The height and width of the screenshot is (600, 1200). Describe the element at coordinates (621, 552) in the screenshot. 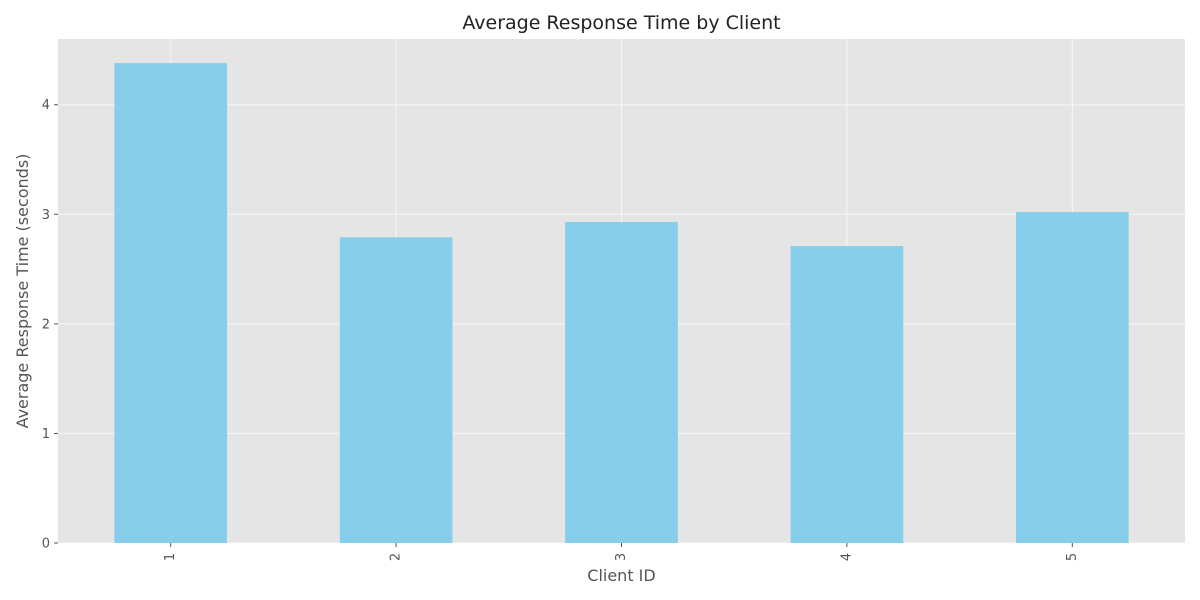

I see `x-axis-ticks: 1 2 3 4 5` at that location.